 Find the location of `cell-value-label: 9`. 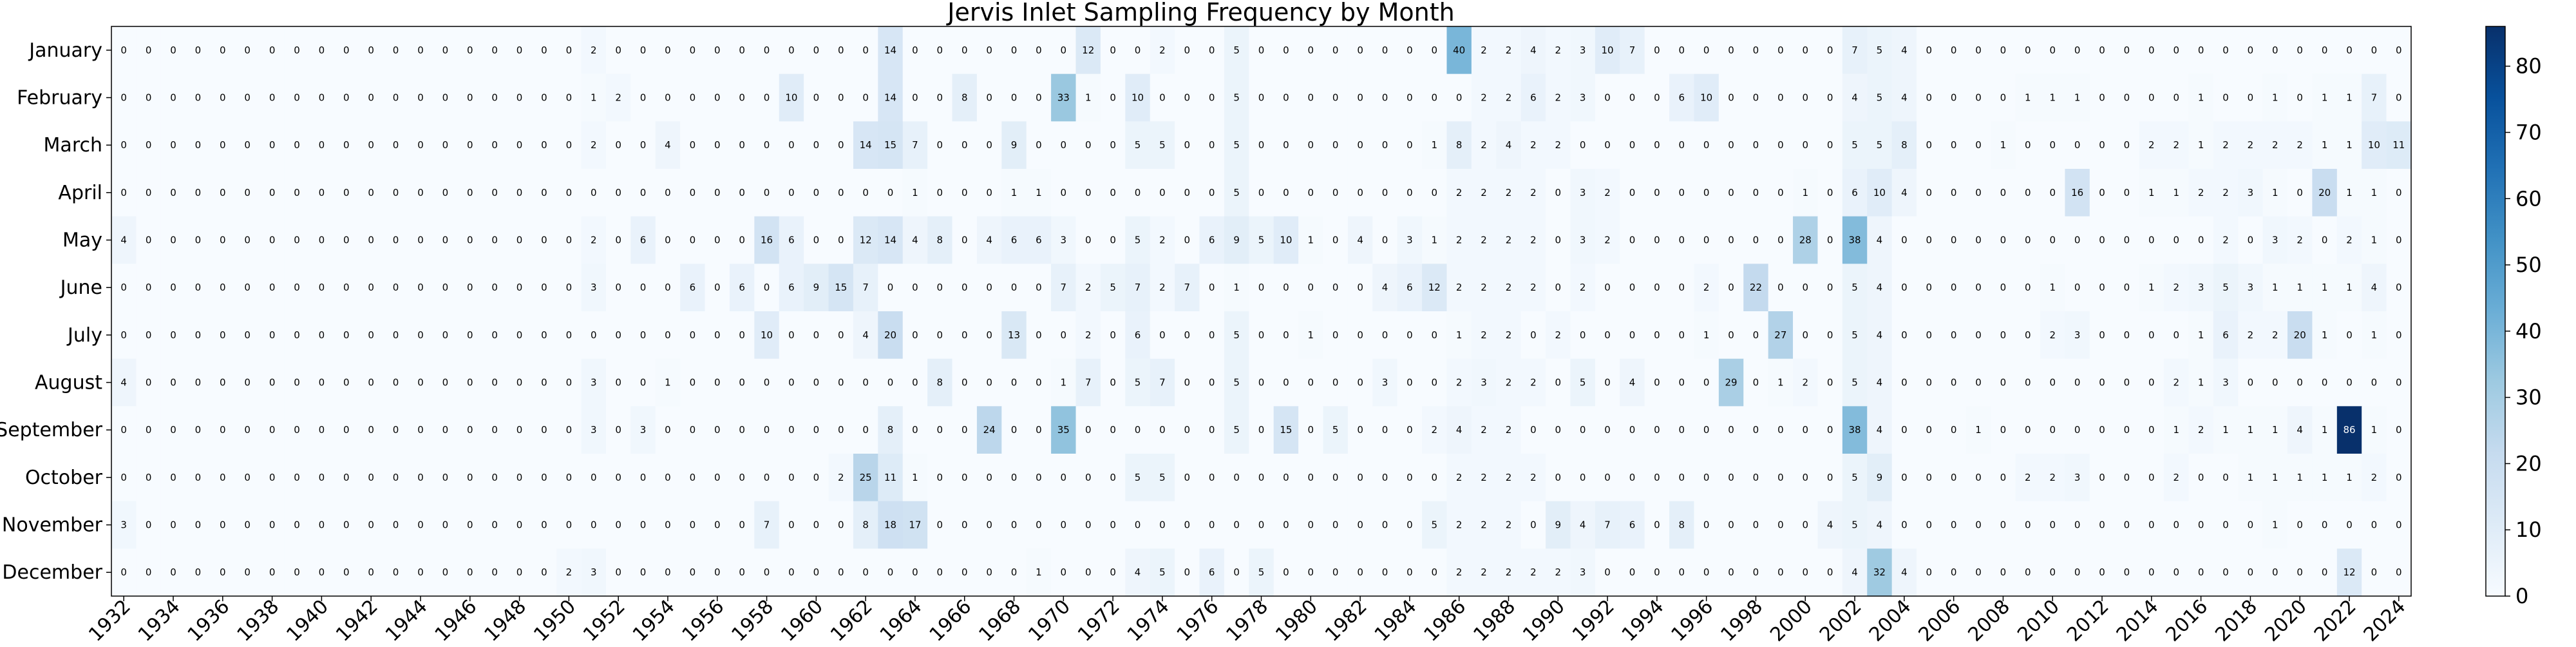

cell-value-label: 9 is located at coordinates (1236, 240).